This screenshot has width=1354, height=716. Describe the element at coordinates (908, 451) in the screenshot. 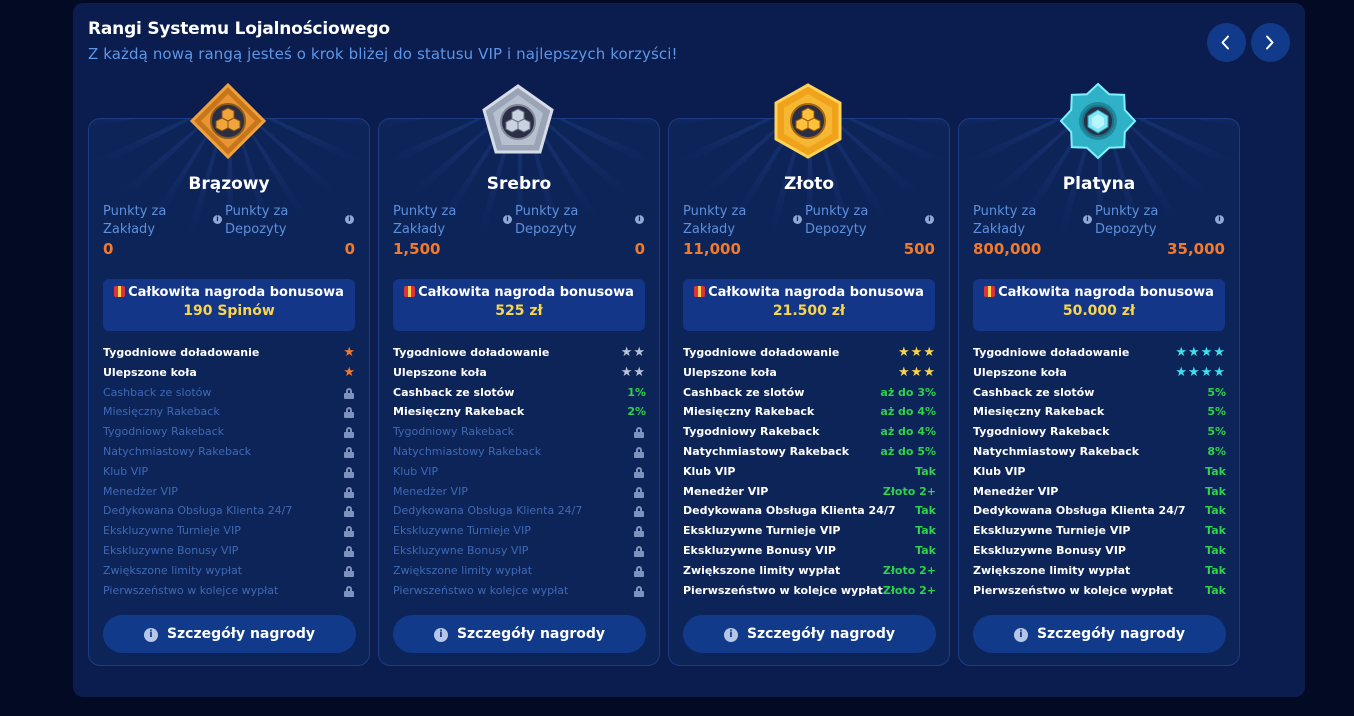

I see `feature-value: aż do 5%` at that location.